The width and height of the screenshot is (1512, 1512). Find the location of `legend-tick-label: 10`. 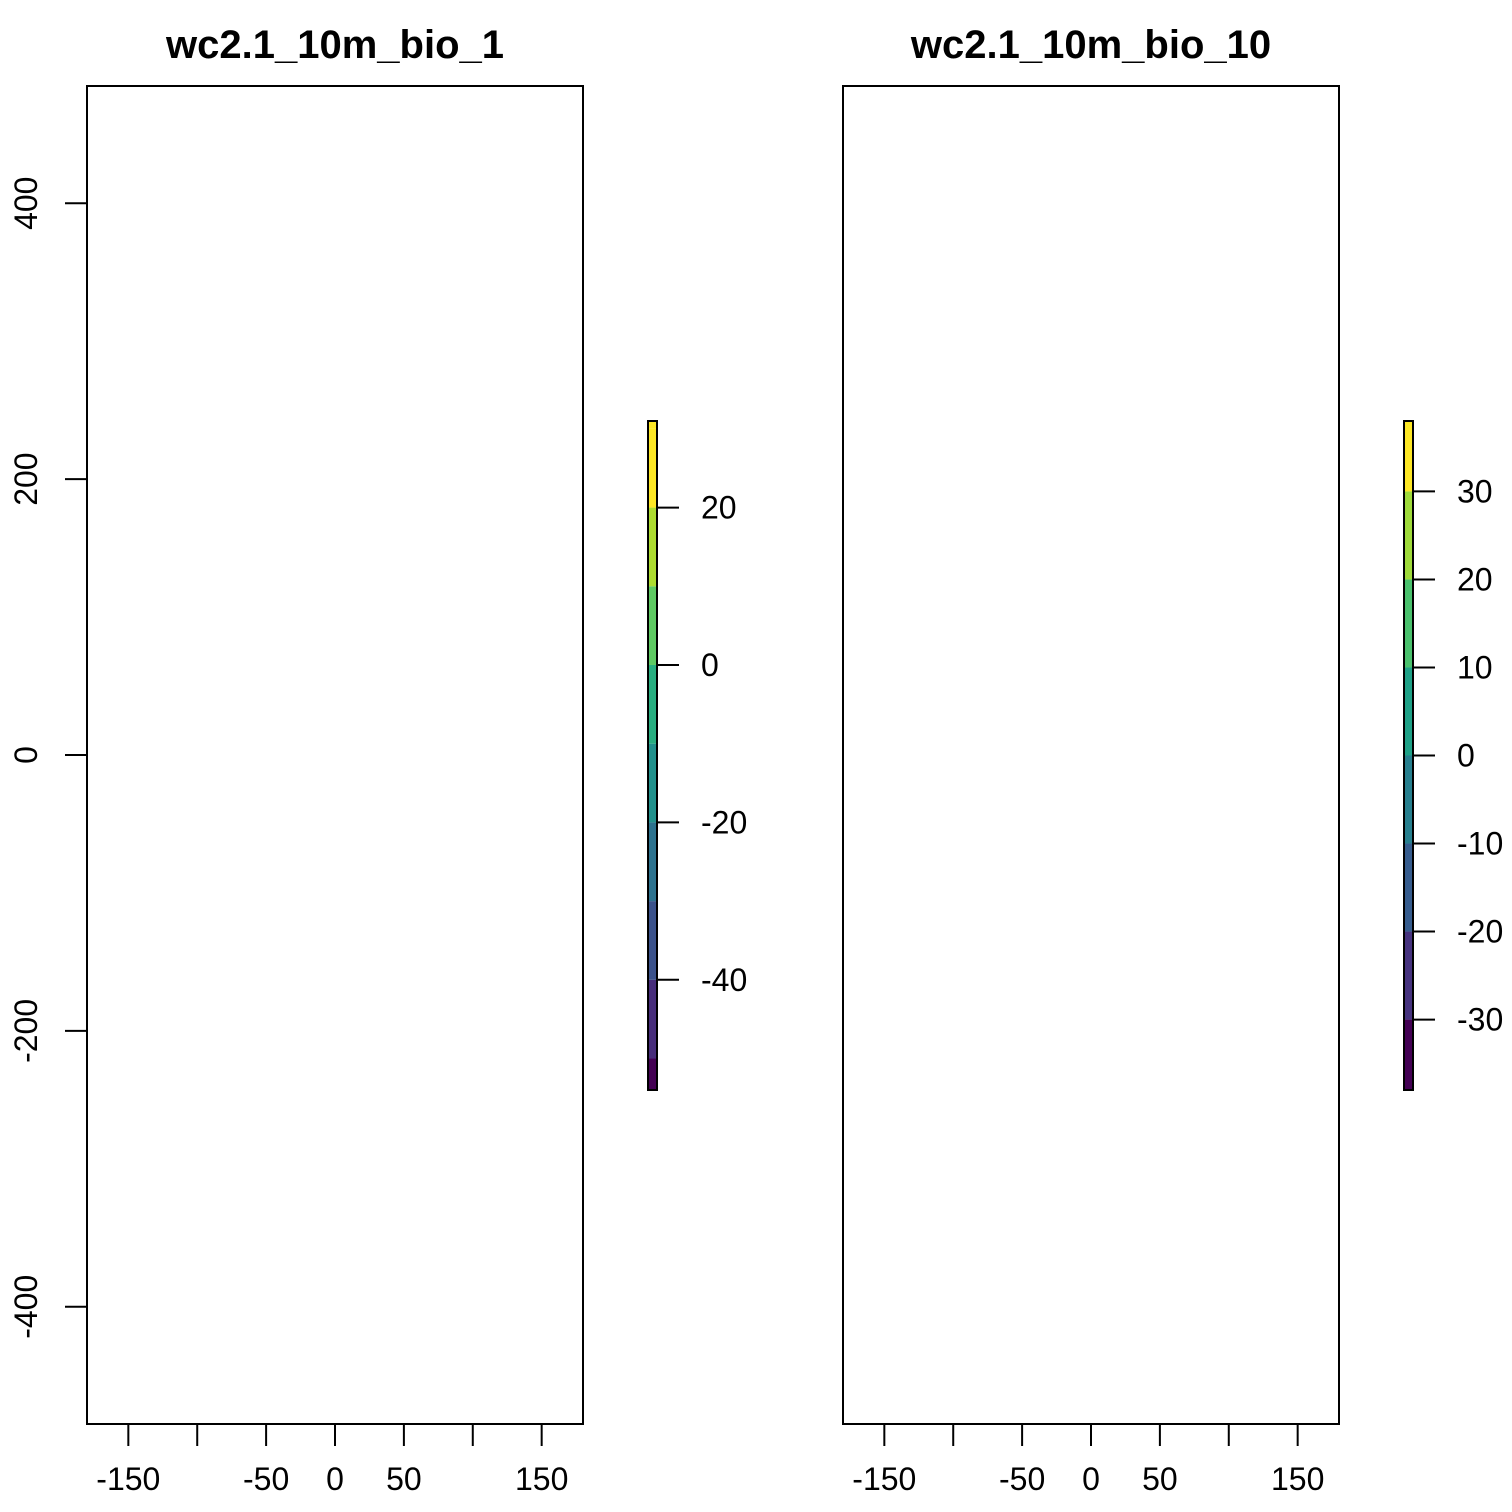

legend-tick-label: 10 is located at coordinates (1475, 667).